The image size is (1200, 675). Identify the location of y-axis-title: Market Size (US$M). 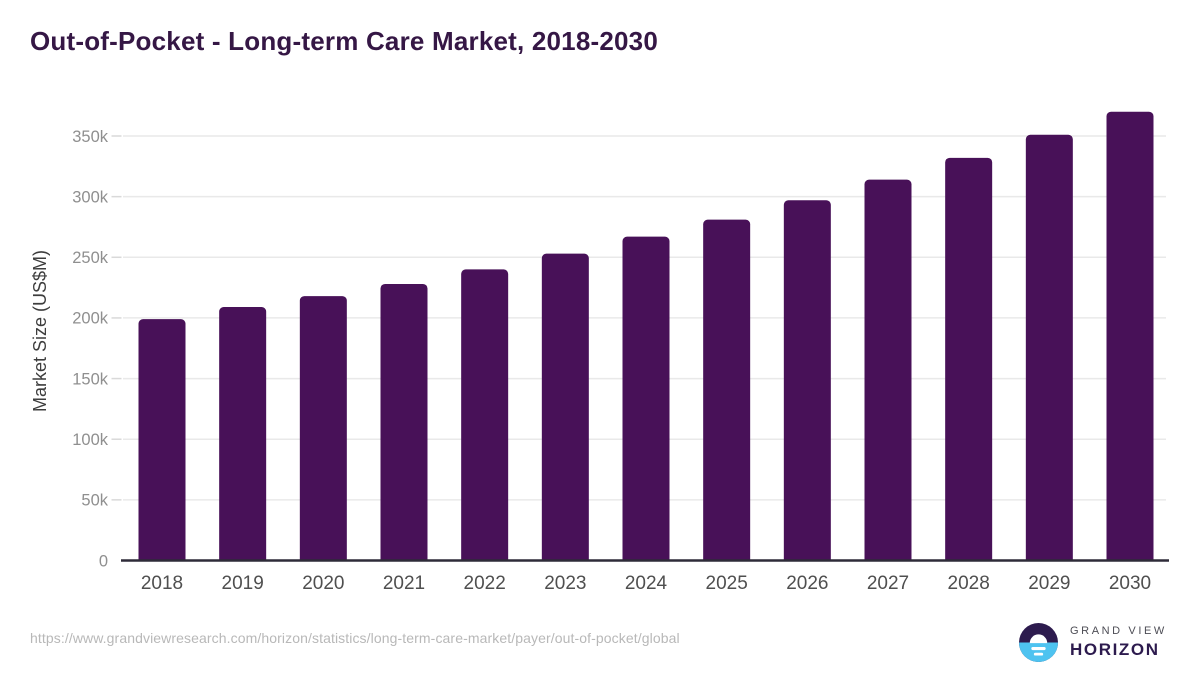
(40, 331).